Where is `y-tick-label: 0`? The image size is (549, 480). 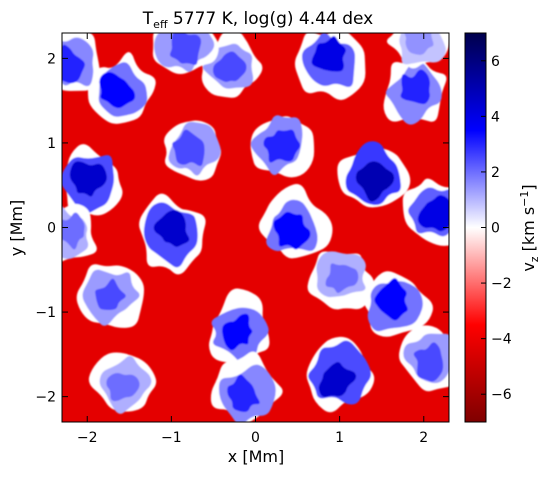 y-tick-label: 0 is located at coordinates (51, 229).